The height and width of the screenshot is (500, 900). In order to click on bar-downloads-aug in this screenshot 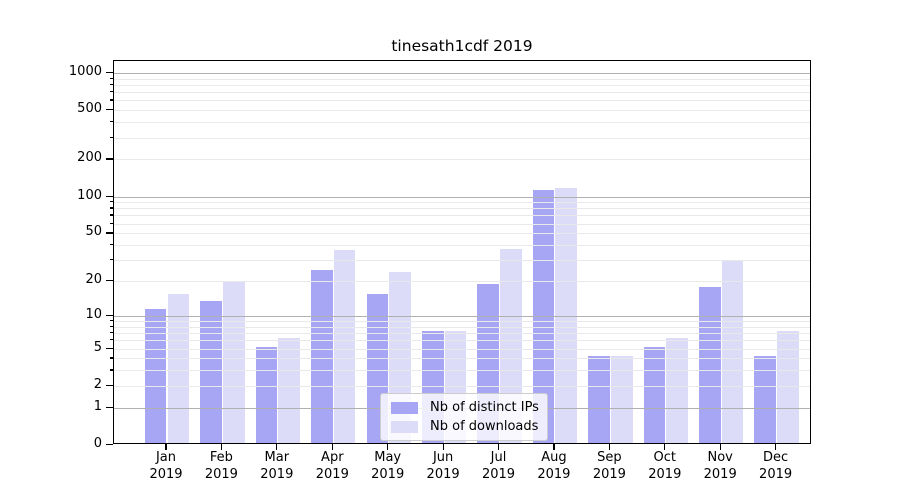, I will do `click(566, 315)`.